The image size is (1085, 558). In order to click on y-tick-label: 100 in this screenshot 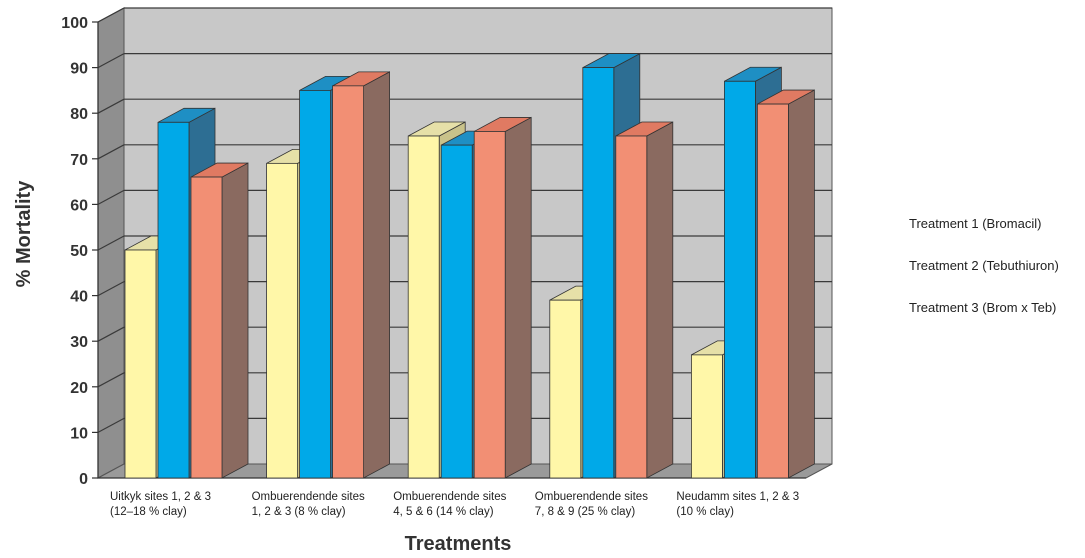, I will do `click(74, 23)`.